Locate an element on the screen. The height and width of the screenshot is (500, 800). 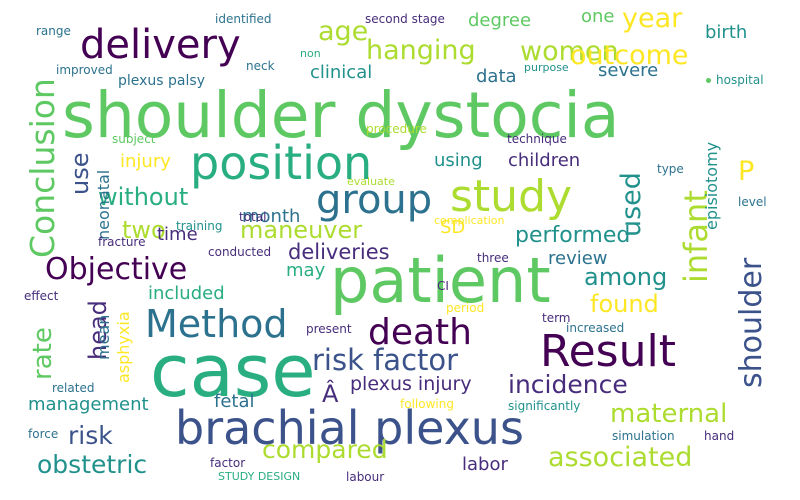
word-plexus-injury: plexus injury is located at coordinates (411, 384).